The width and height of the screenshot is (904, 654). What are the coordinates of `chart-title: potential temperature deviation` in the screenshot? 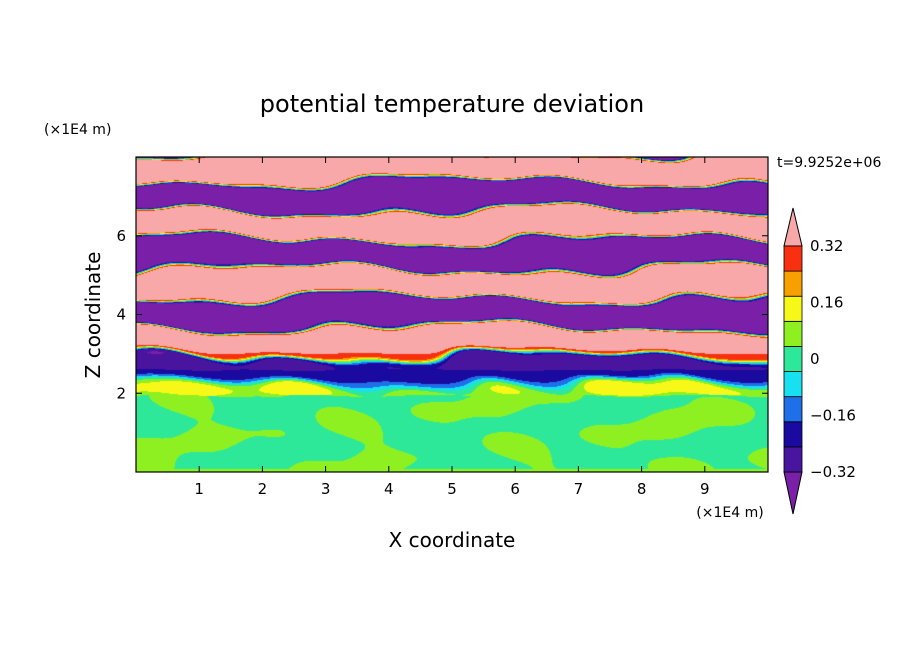 It's located at (452, 104).